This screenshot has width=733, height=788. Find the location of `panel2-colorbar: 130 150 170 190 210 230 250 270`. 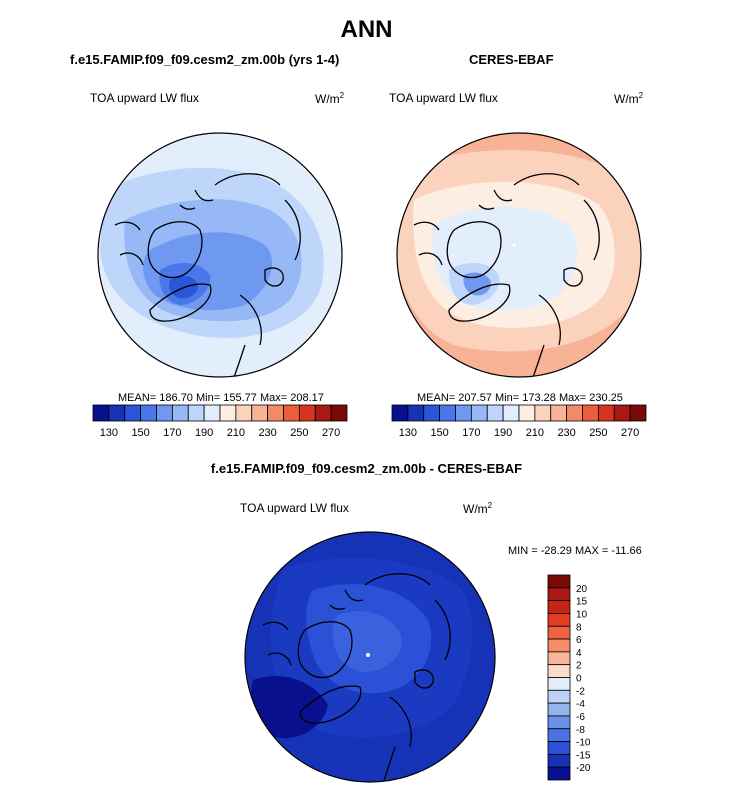

panel2-colorbar: 130 150 170 190 210 230 250 270 is located at coordinates (519, 421).